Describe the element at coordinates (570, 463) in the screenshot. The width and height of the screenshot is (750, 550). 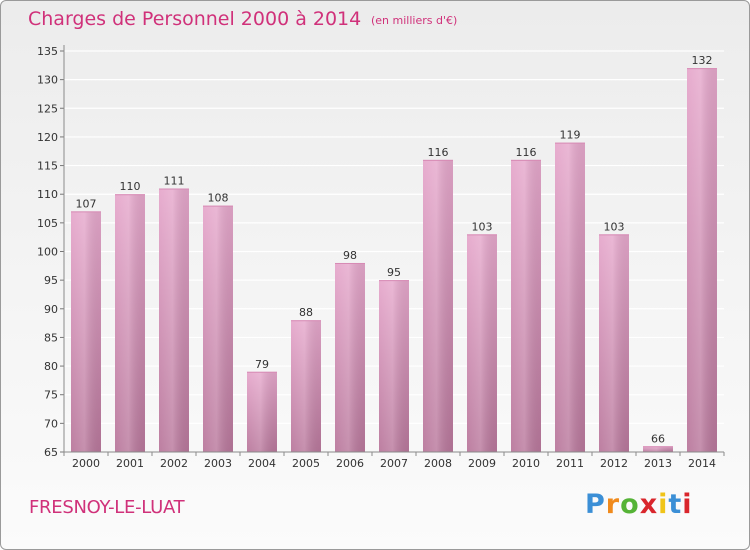
I see `x-tick-label: 2011` at that location.